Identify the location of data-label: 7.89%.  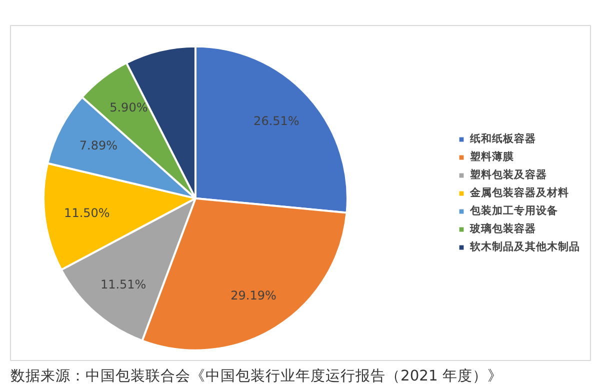
(98, 145).